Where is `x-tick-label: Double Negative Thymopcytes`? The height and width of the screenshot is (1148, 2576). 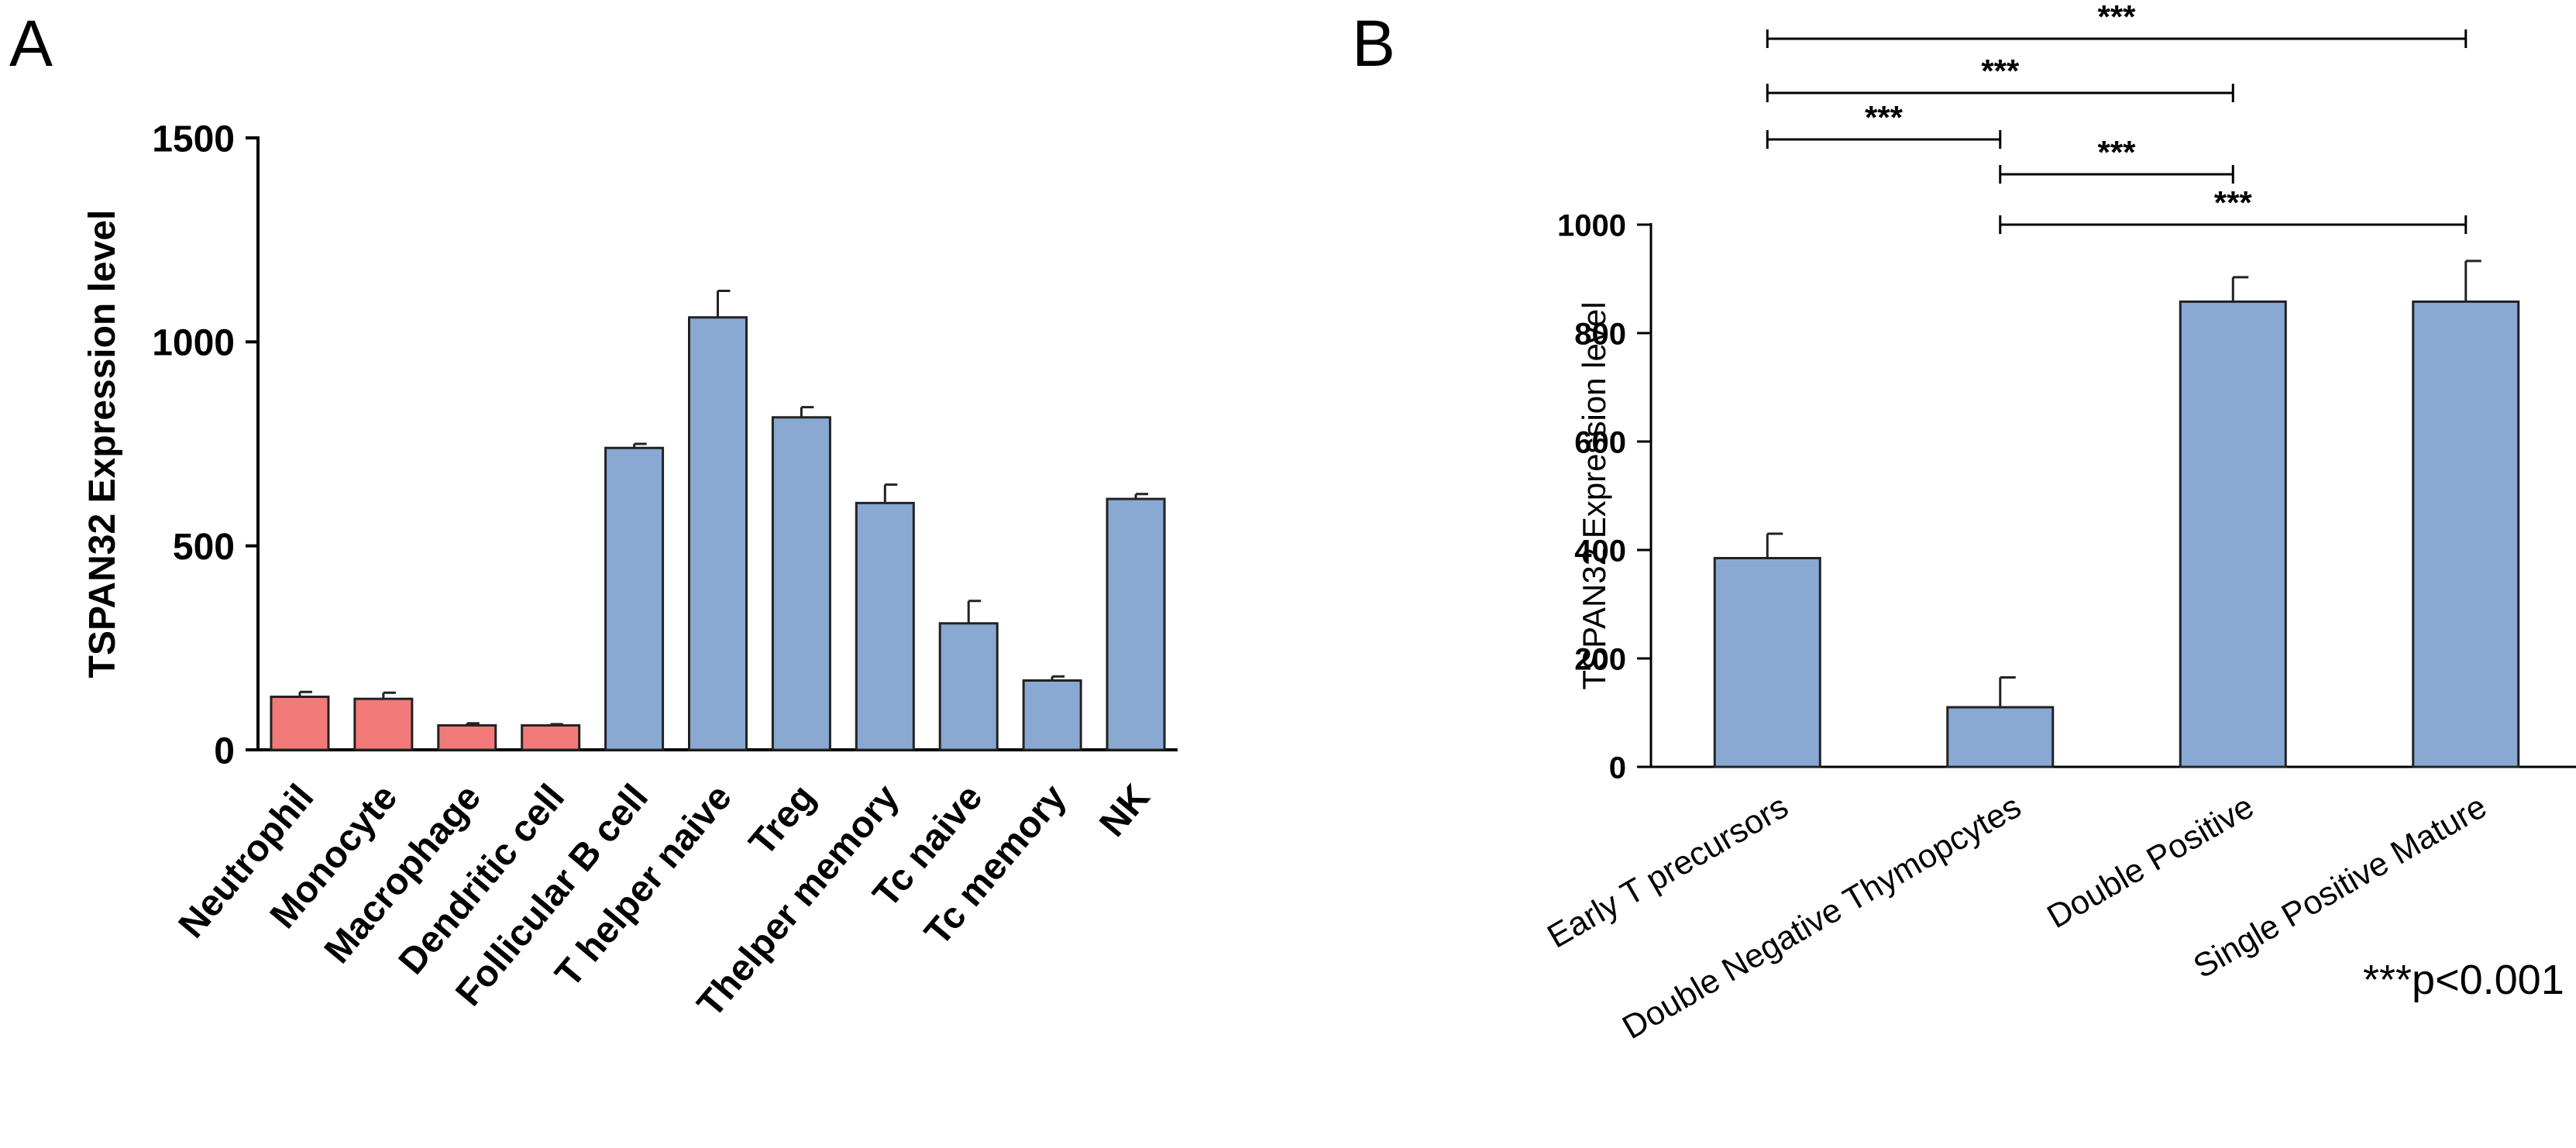
x-tick-label: Double Negative Thymopcytes is located at coordinates (1821, 917).